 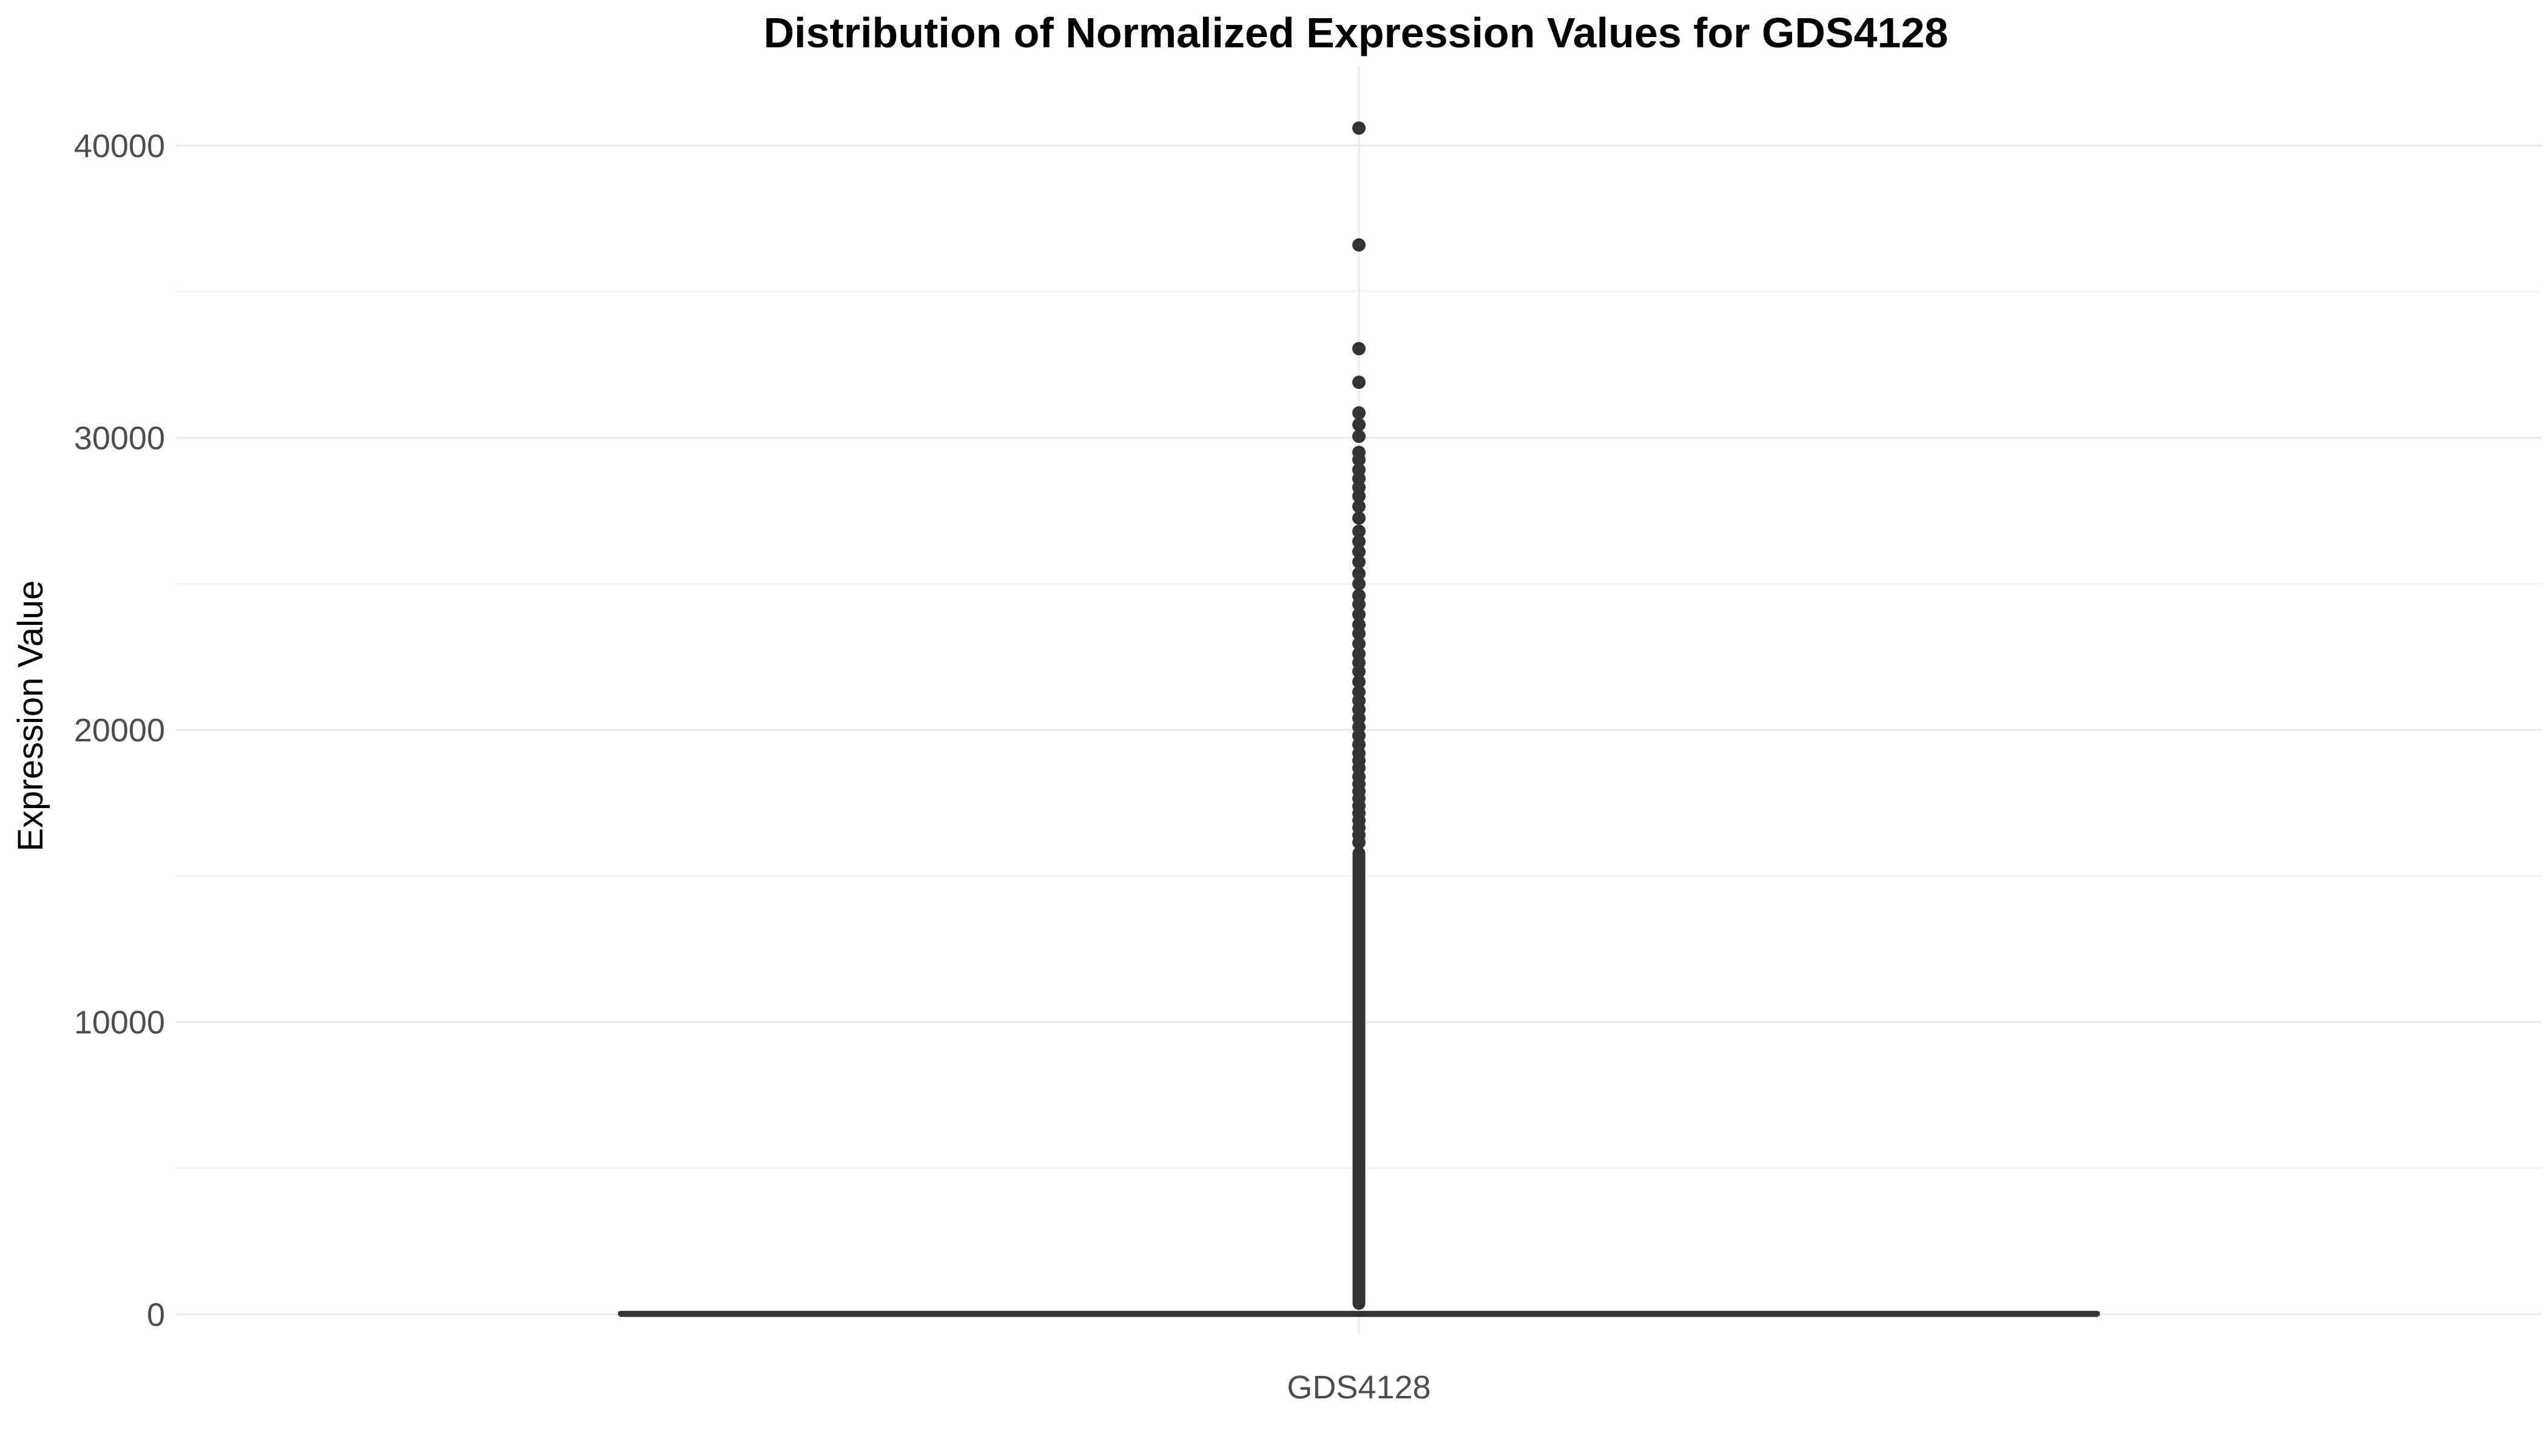 What do you see at coordinates (1359, 1078) in the screenshot?
I see `outlier-cluster` at bounding box center [1359, 1078].